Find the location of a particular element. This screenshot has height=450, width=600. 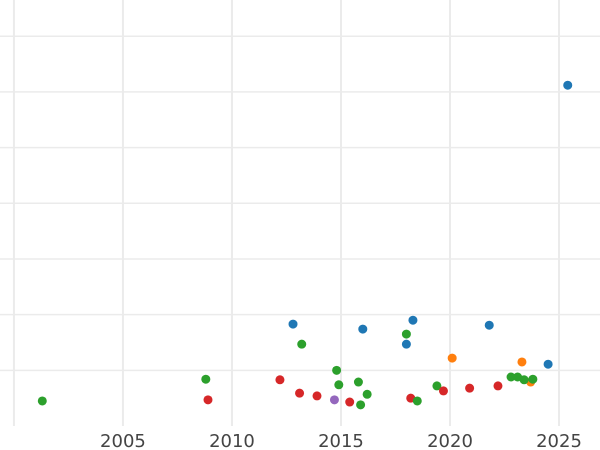

x-tick-label: 2005 is located at coordinates (123, 440).